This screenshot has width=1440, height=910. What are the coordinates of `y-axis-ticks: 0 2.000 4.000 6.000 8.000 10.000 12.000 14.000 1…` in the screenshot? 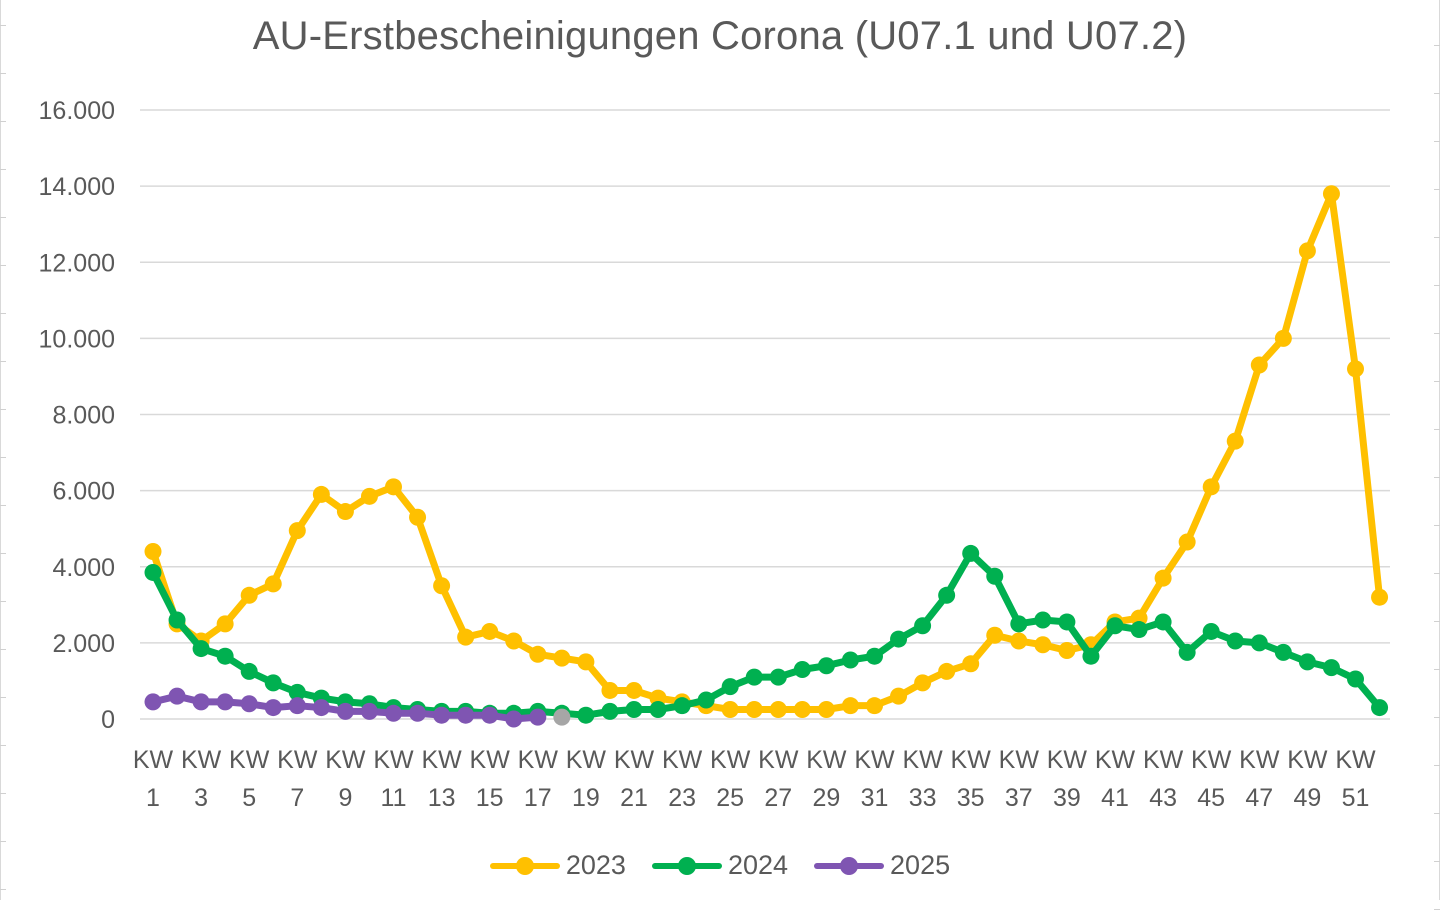 It's located at (77, 415).